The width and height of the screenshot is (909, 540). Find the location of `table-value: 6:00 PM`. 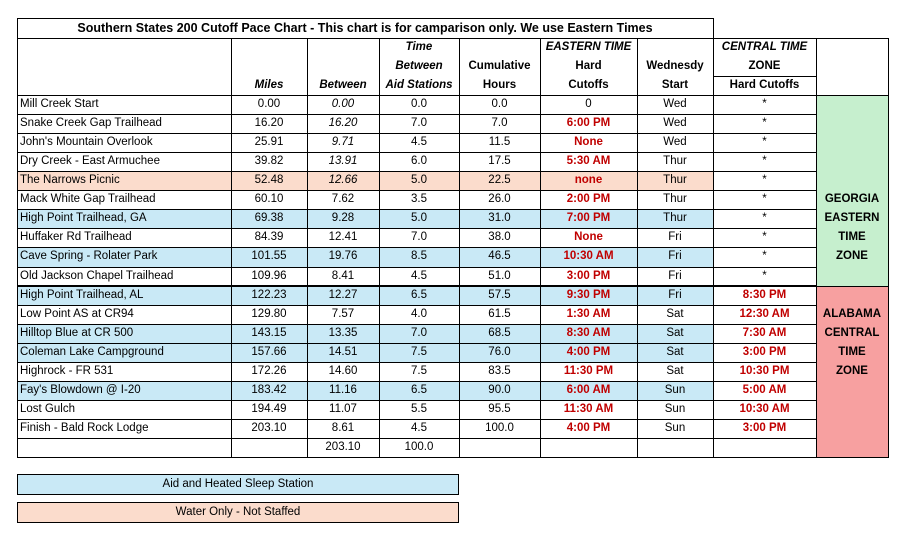

table-value: 6:00 PM is located at coordinates (588, 123).